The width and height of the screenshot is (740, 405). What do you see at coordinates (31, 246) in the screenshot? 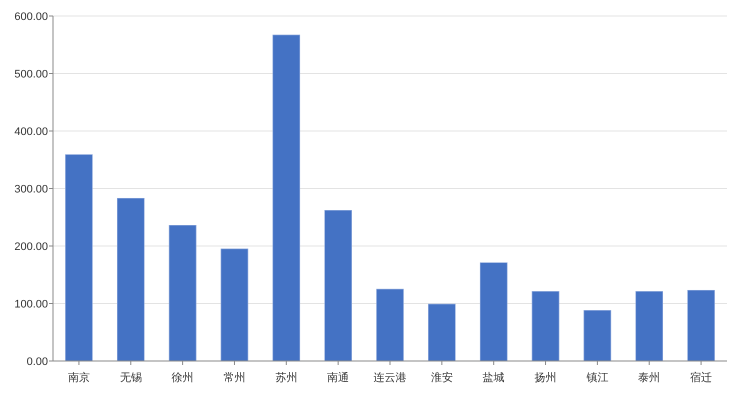
I see `y-tick-label: 200.00` at bounding box center [31, 246].